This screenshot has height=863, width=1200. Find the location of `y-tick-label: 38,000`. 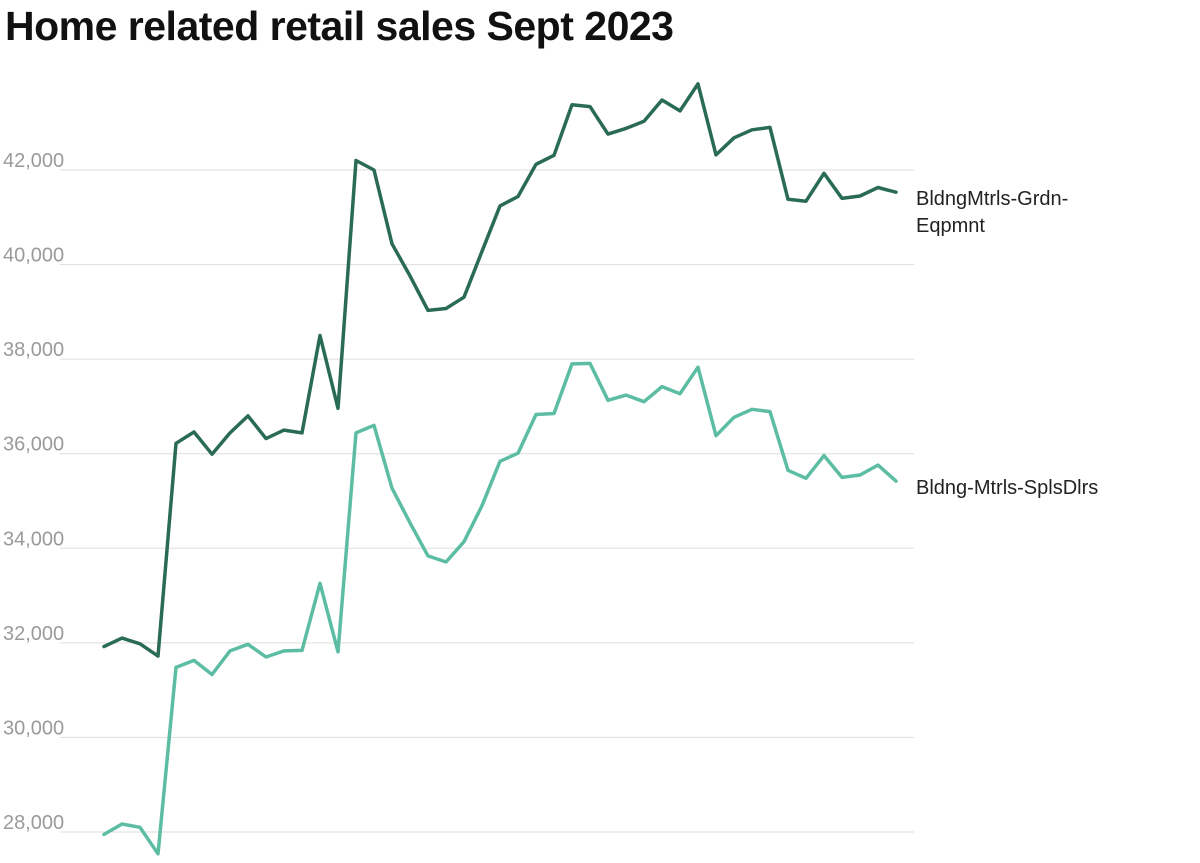

y-tick-label: 38,000 is located at coordinates (33, 350).